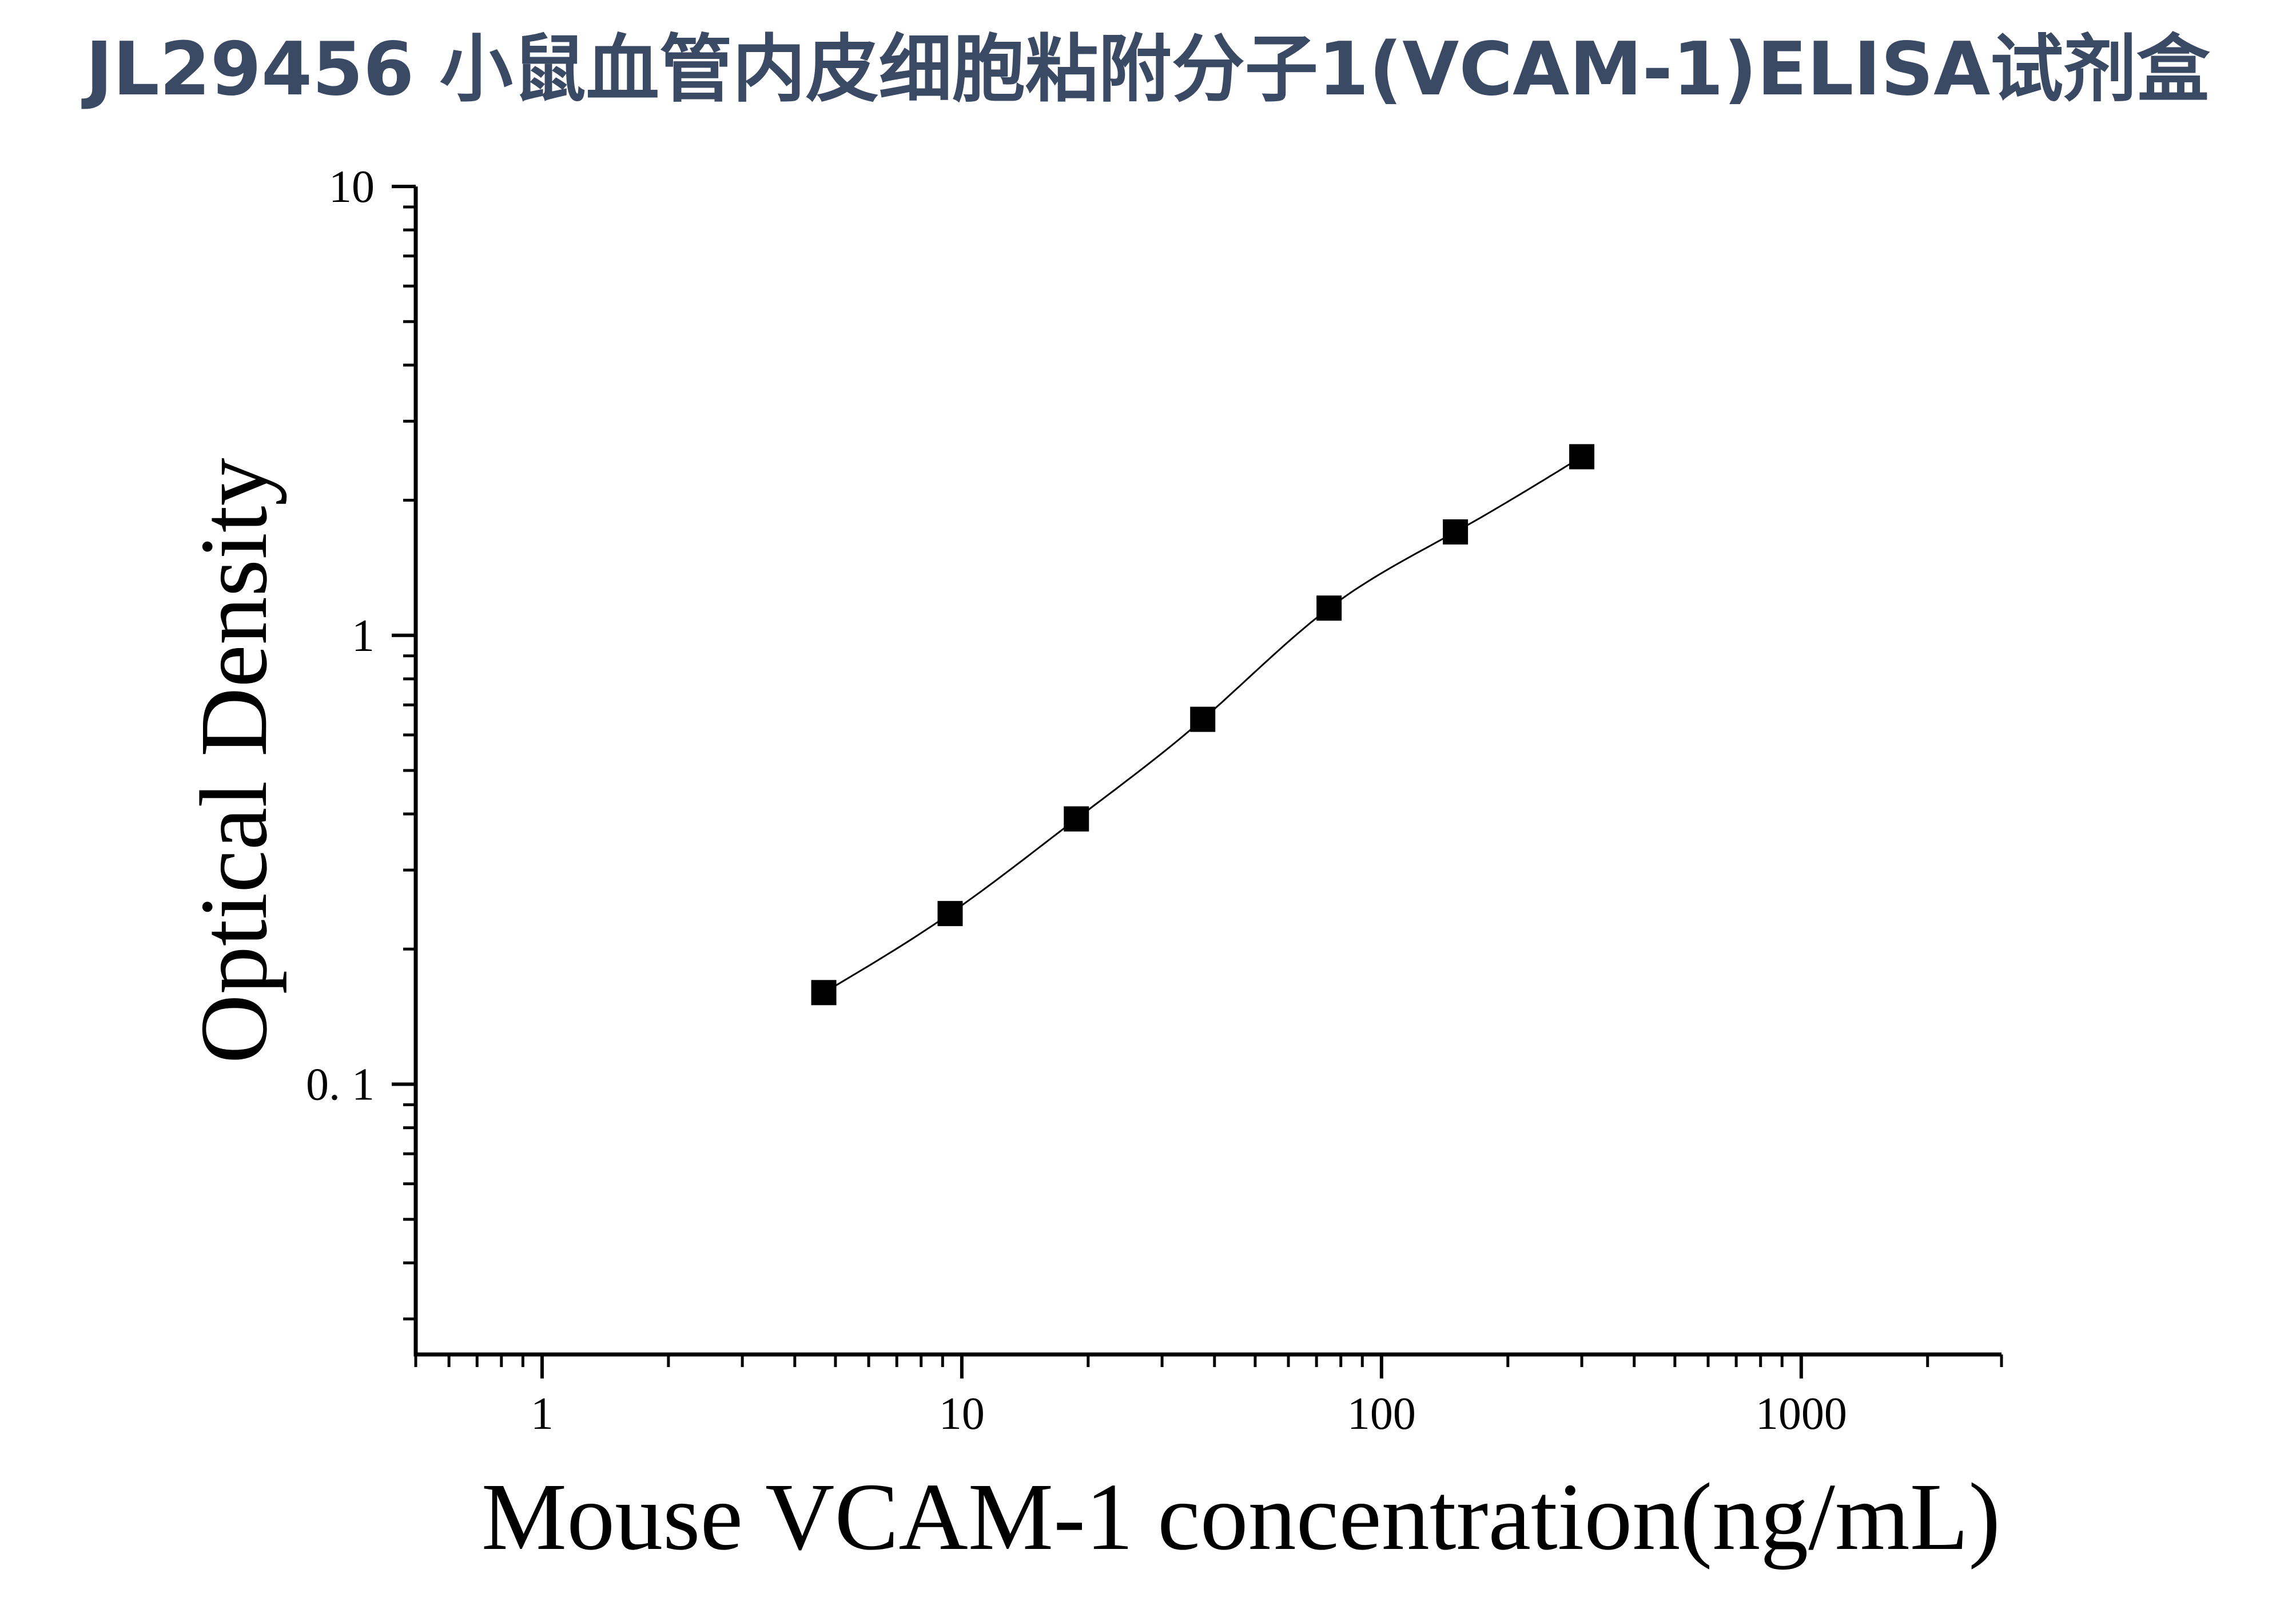 This screenshot has width=2296, height=1605. Describe the element at coordinates (1381, 1414) in the screenshot. I see `x-tick-label: 100` at that location.